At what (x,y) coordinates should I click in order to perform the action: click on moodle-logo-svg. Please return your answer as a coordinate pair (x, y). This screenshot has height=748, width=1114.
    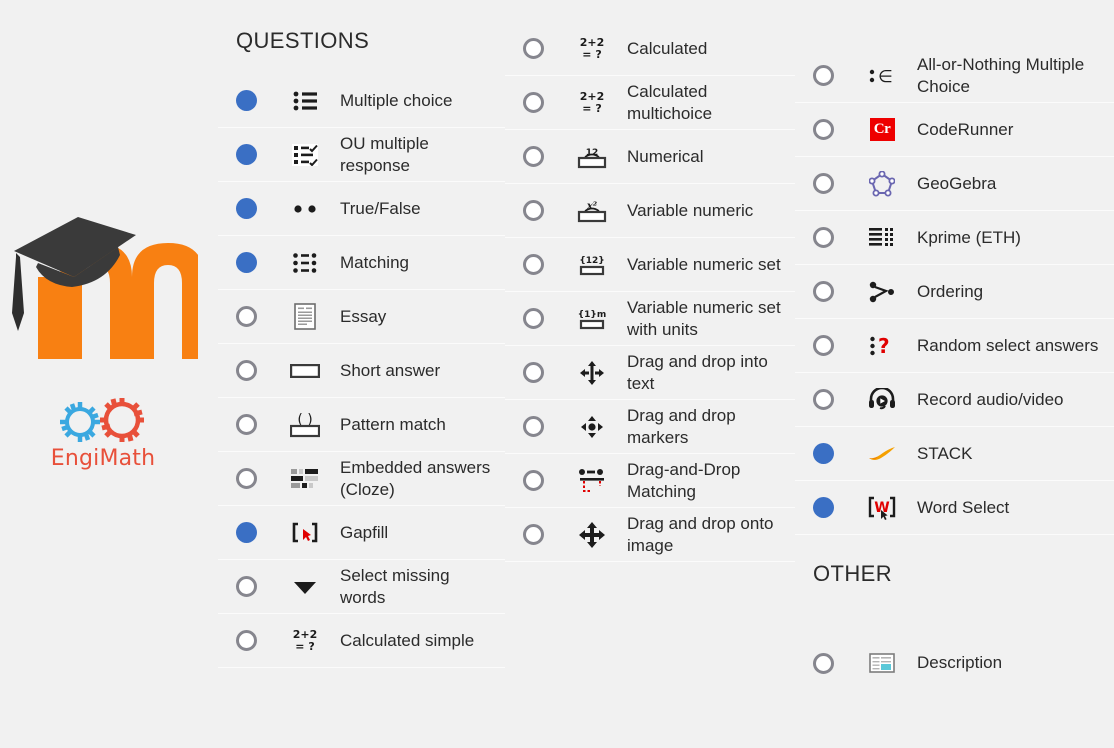
    Looking at the image, I should click on (108, 288).